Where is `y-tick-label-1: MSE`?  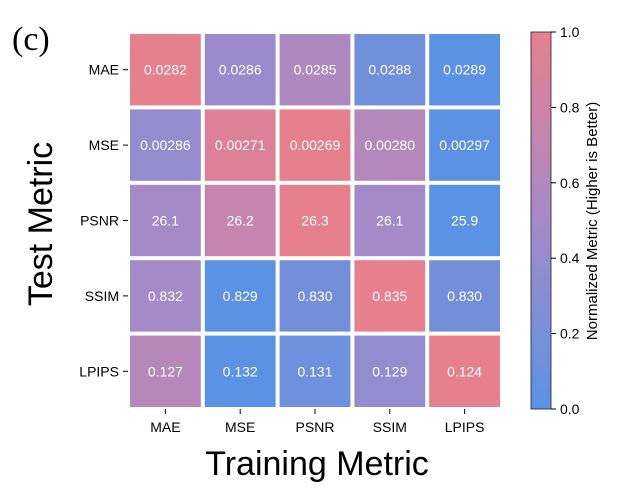
y-tick-label-1: MSE is located at coordinates (104, 145).